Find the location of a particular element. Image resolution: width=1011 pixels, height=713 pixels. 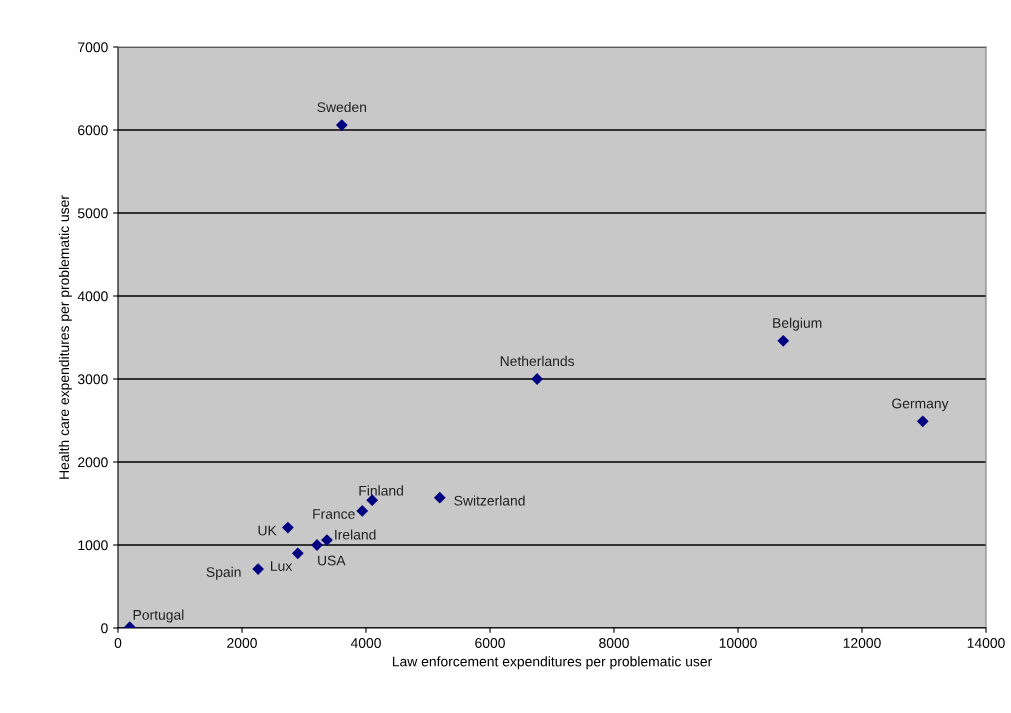

x-tick-label: 14000 is located at coordinates (986, 643).